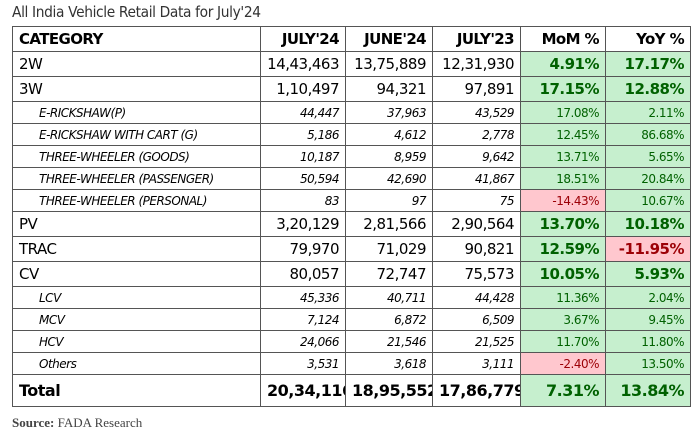 The image size is (700, 431). I want to click on table-row: 3W 1,10,497 94,321 97,891 17.15% 12.88%, so click(351, 89).